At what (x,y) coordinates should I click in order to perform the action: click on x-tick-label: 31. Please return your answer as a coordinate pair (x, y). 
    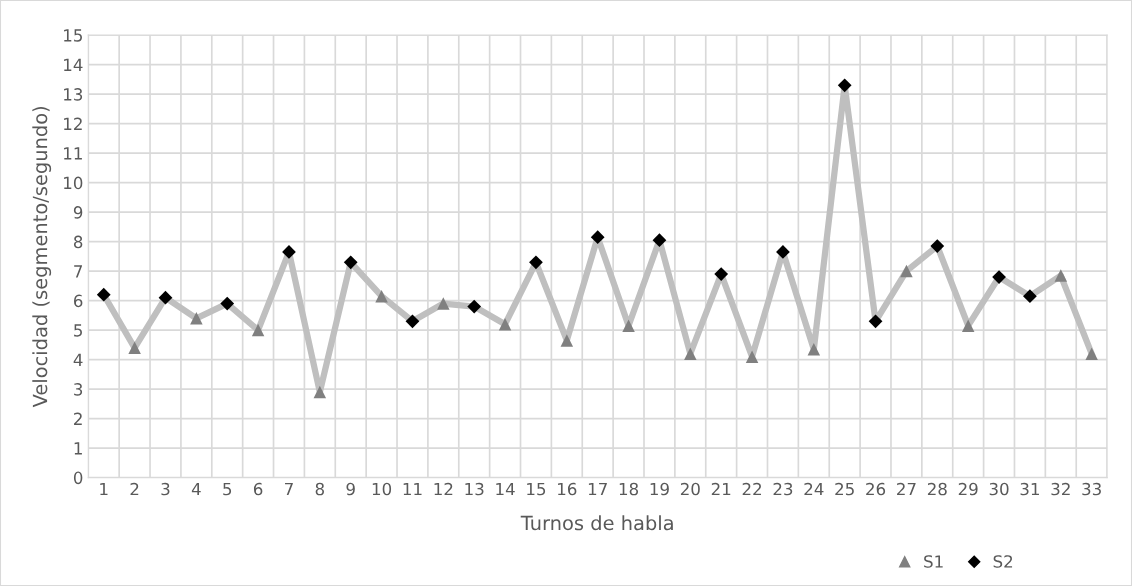
    Looking at the image, I should click on (1029, 489).